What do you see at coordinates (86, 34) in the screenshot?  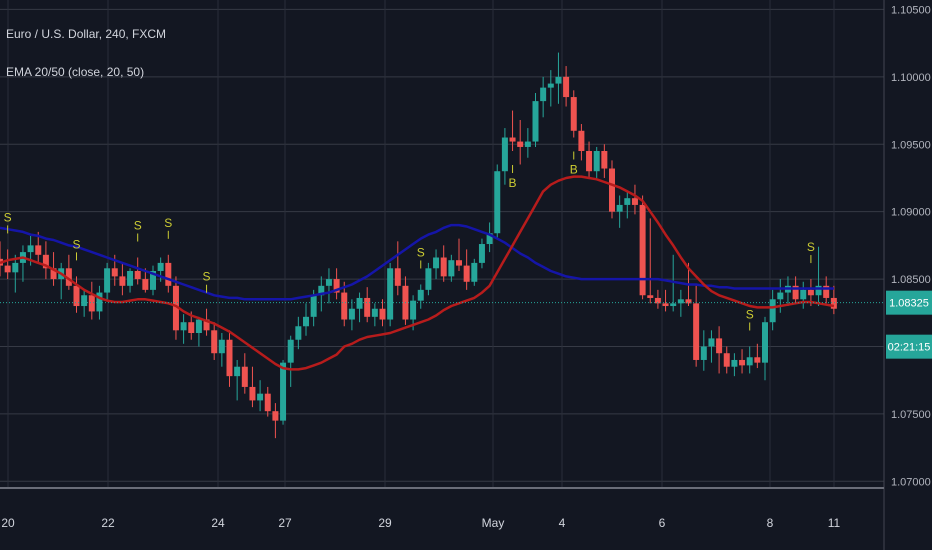 I see `symbol-legend: Euro / U.S. Dollar, 240, FXCM` at bounding box center [86, 34].